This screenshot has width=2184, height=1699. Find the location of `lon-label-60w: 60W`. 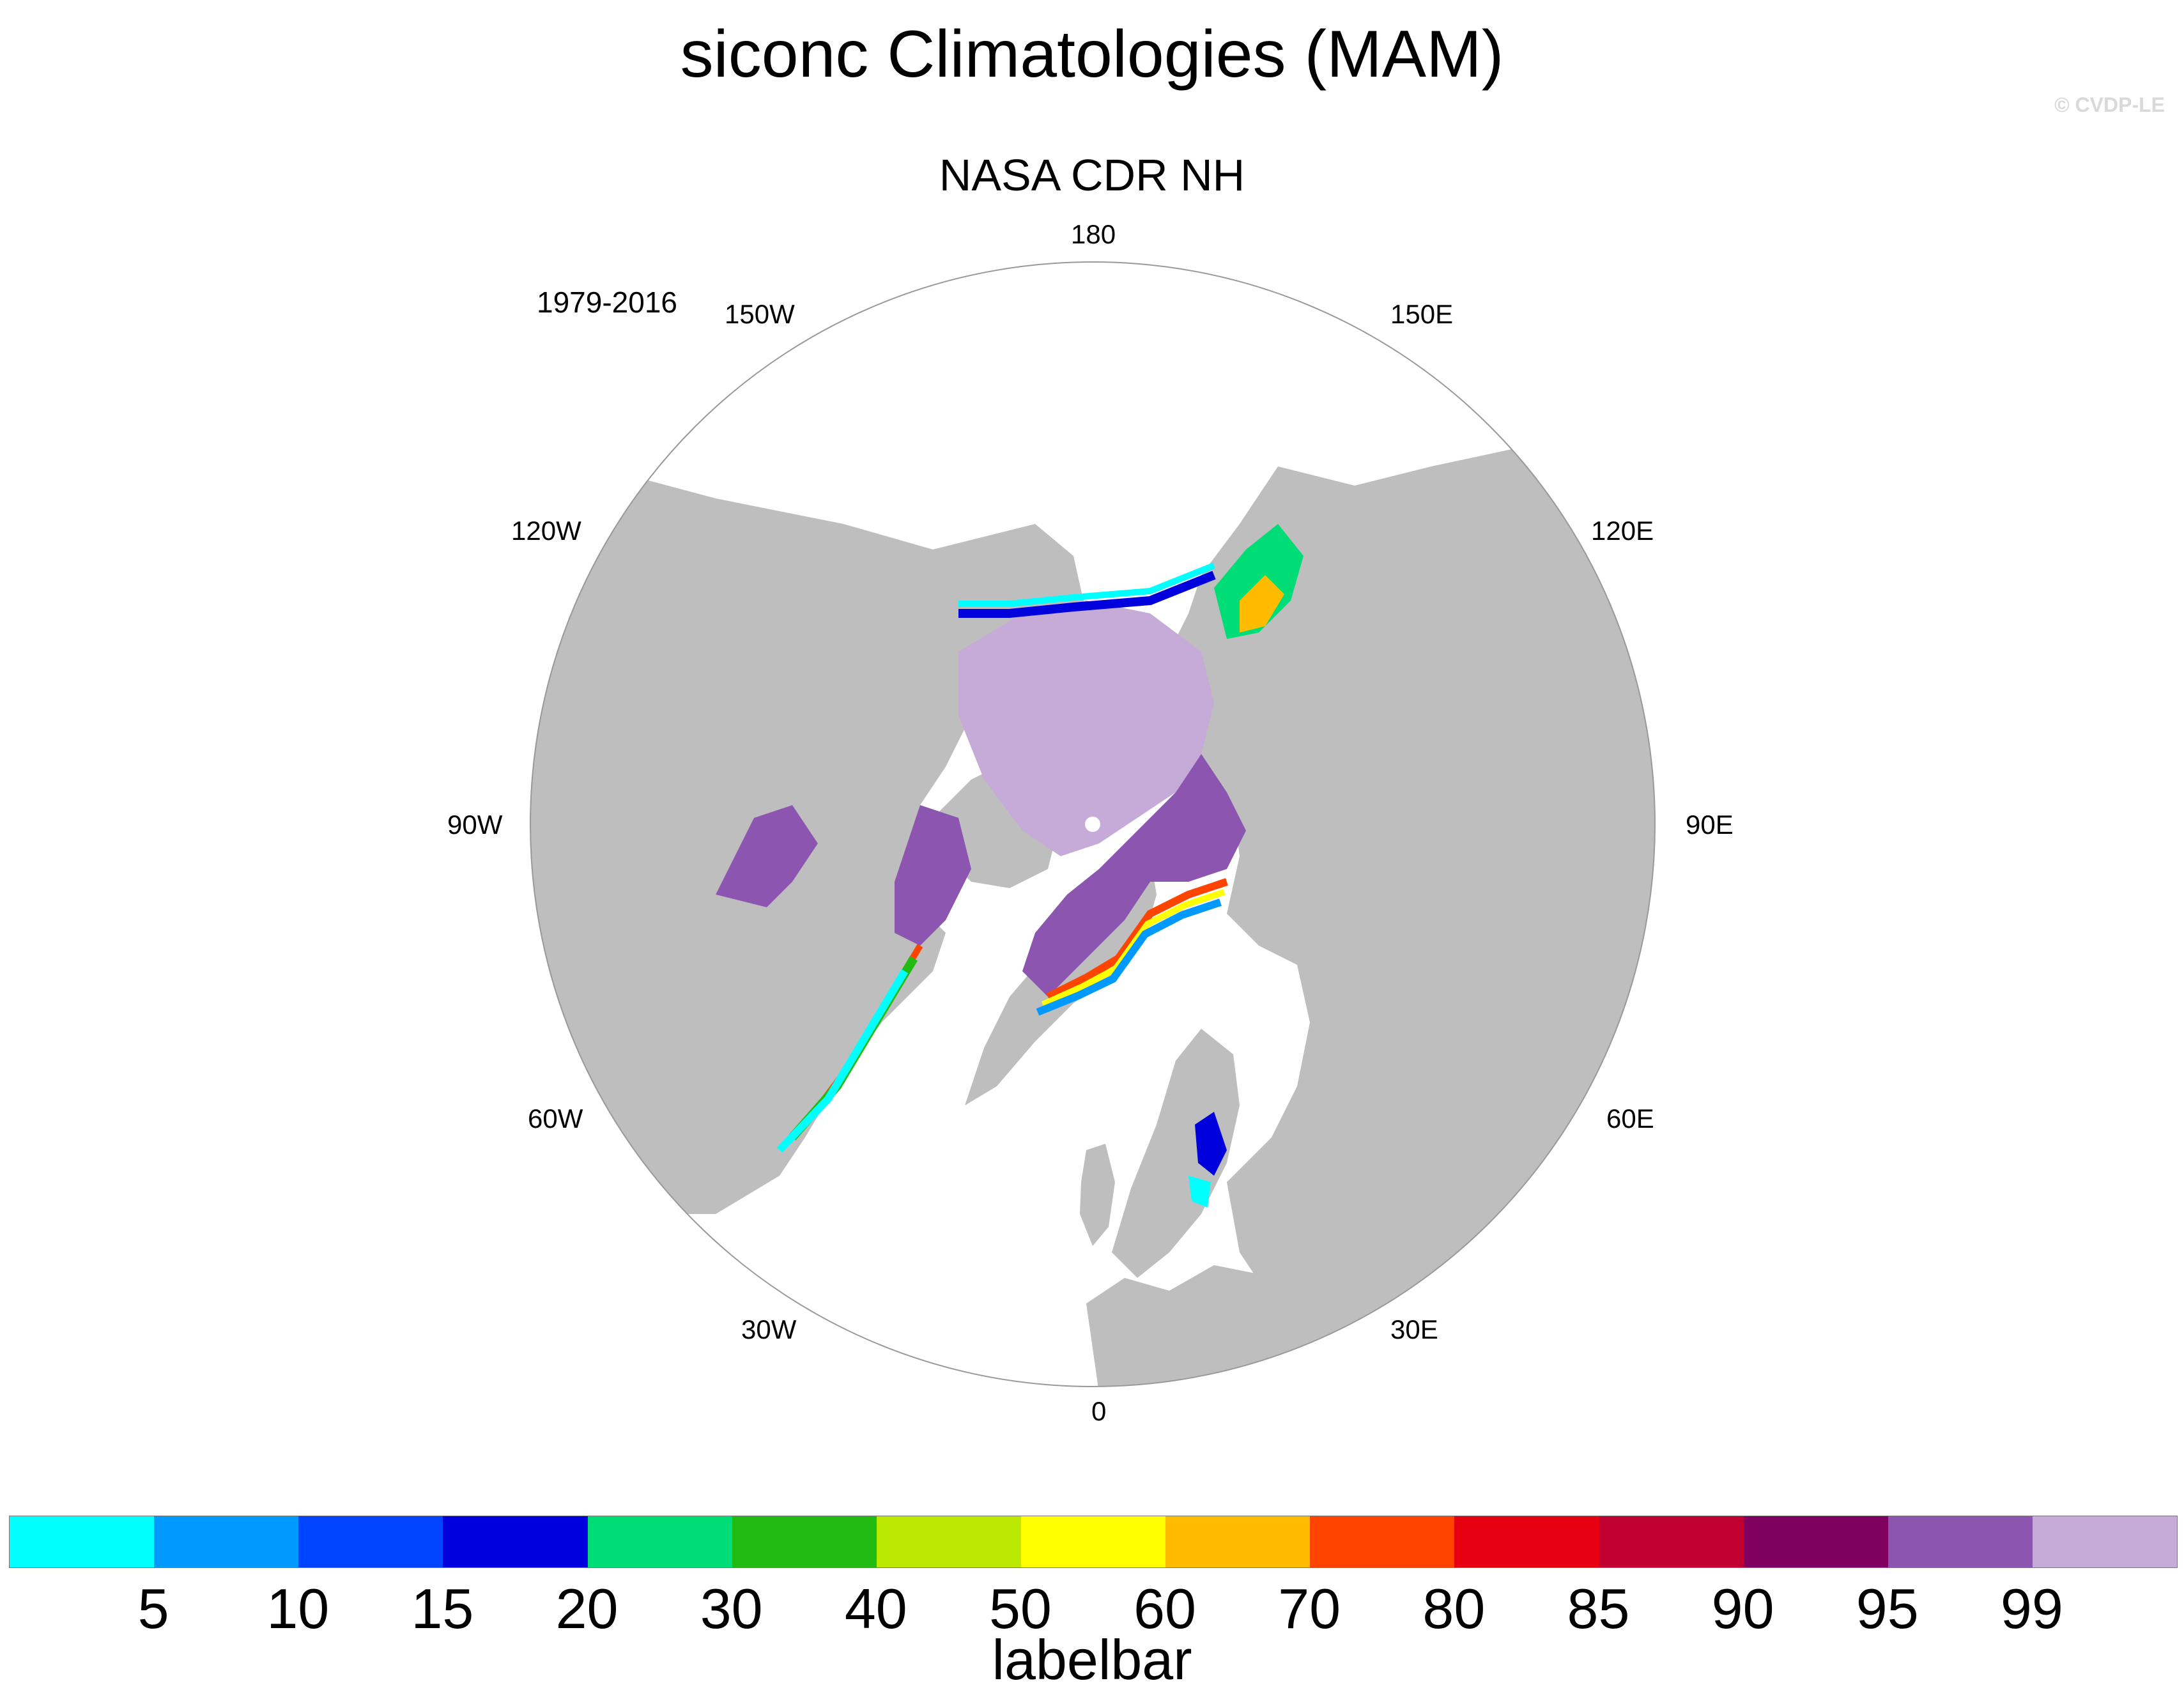

lon-label-60w: 60W is located at coordinates (555, 1118).